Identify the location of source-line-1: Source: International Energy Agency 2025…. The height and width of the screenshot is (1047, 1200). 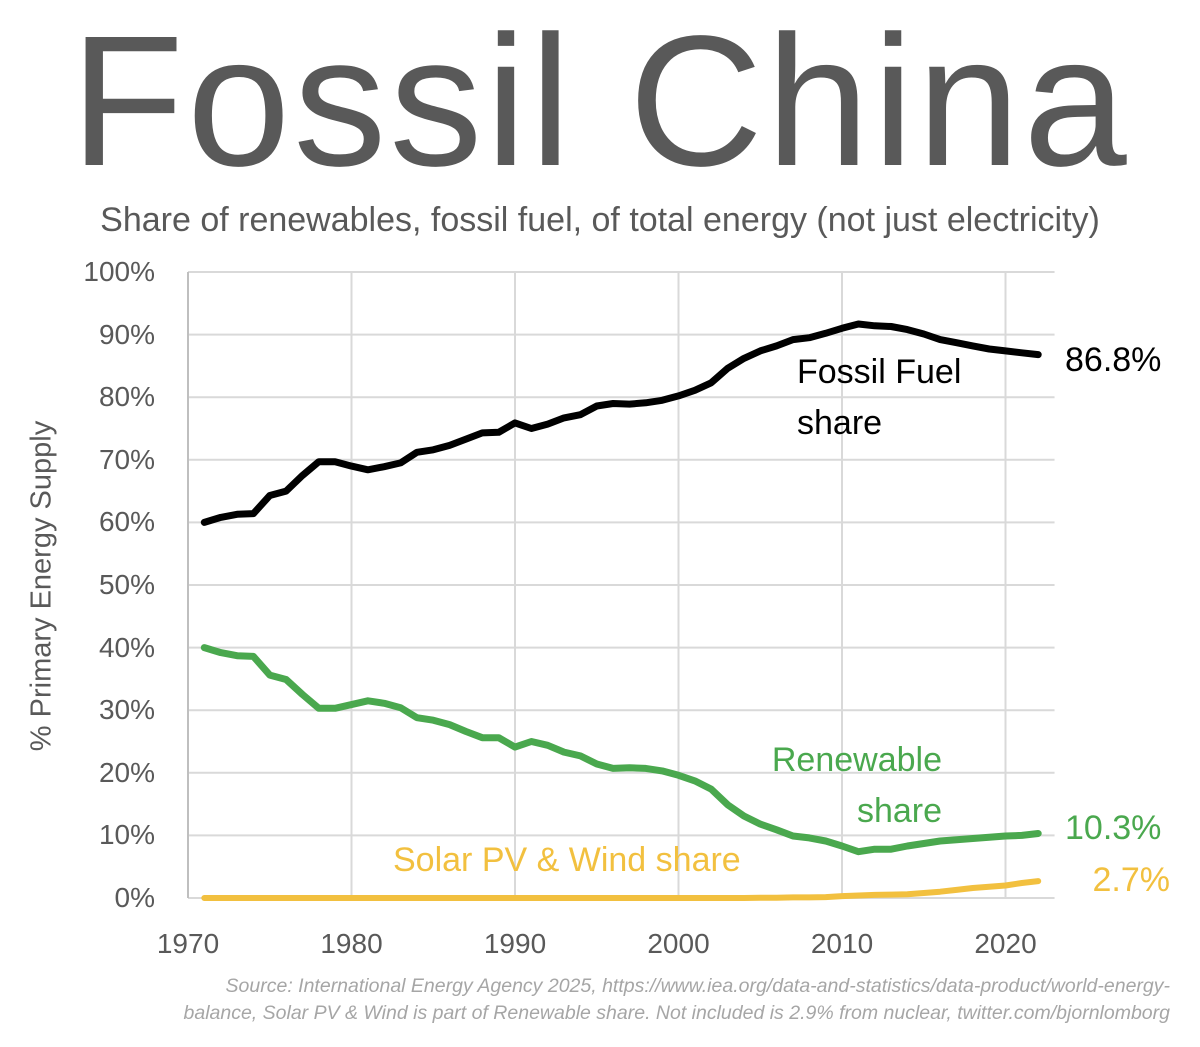
(697, 986).